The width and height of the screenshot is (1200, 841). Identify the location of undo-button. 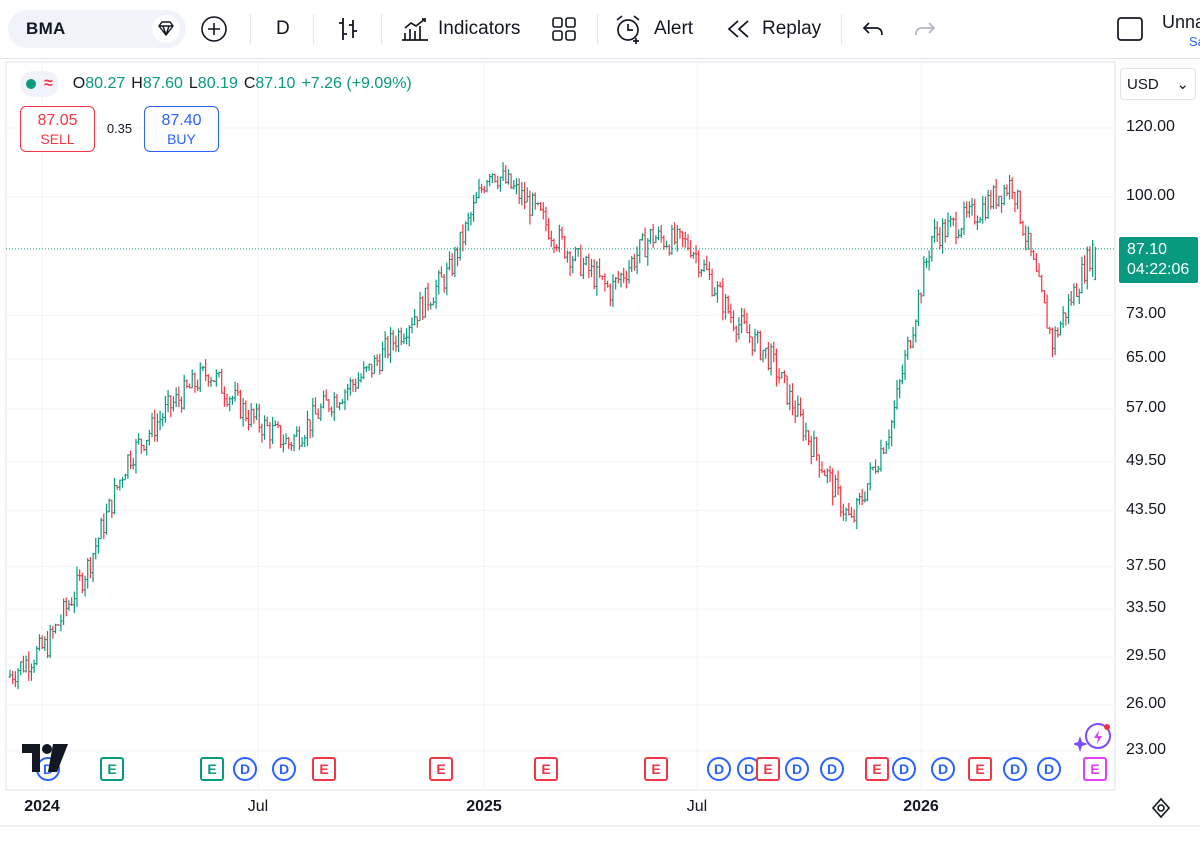
(873, 29).